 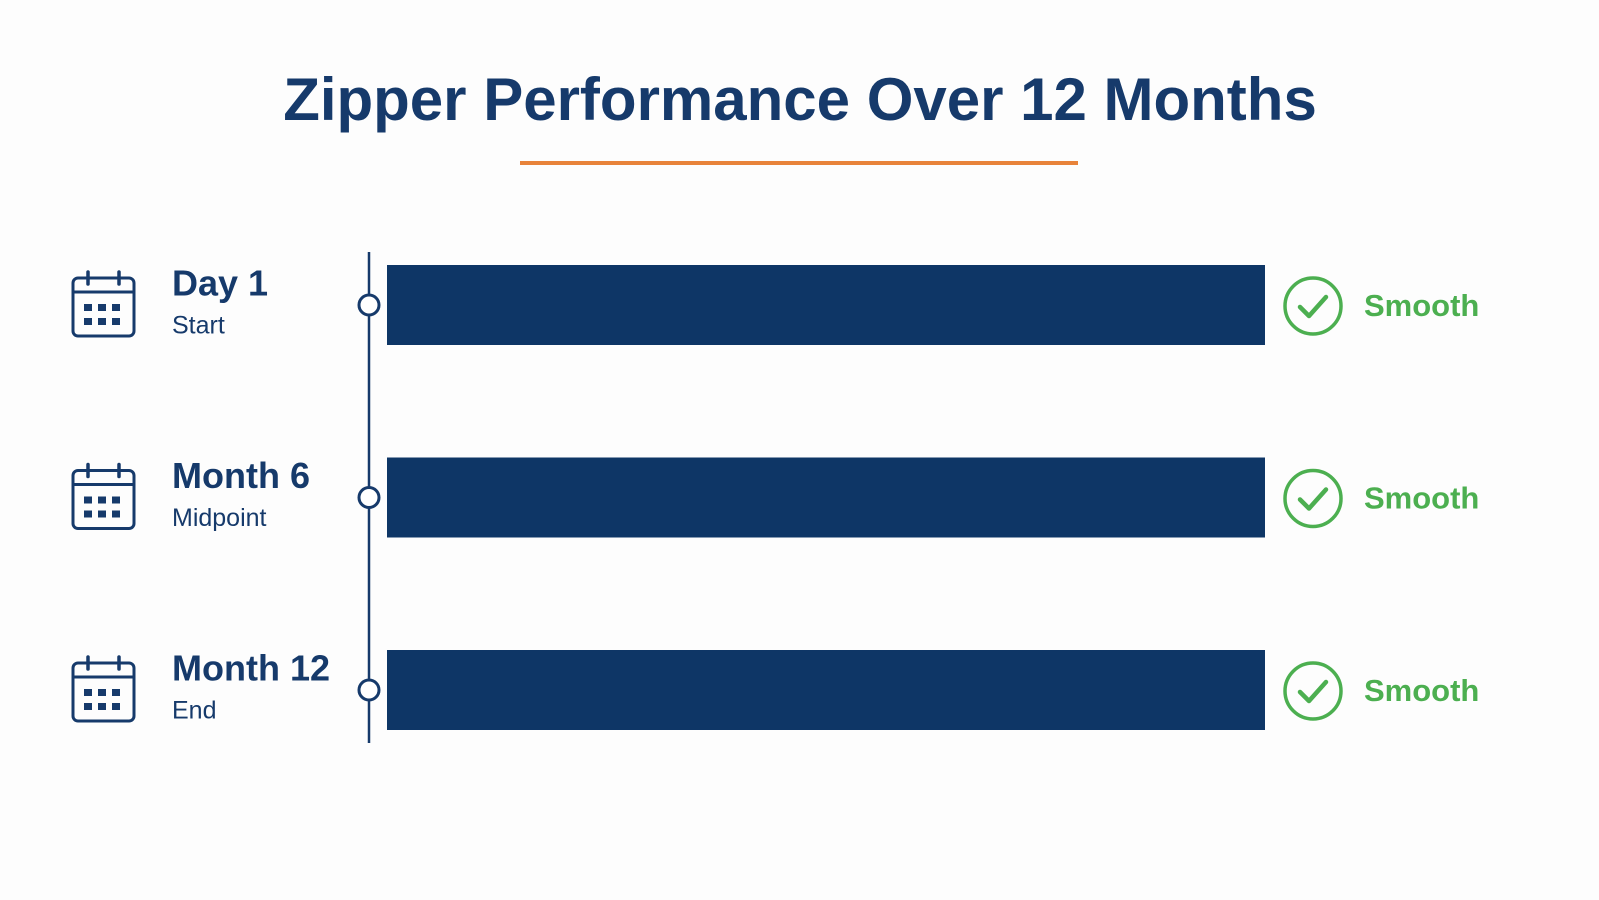 What do you see at coordinates (251, 668) in the screenshot?
I see `row-label: Month 12` at bounding box center [251, 668].